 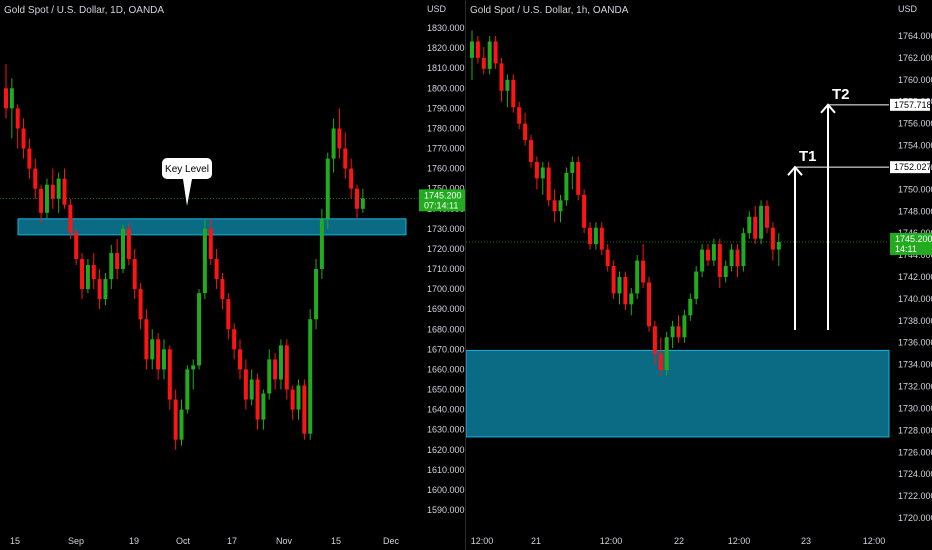 I want to click on y-tick-label: 1660.000, so click(x=446, y=369).